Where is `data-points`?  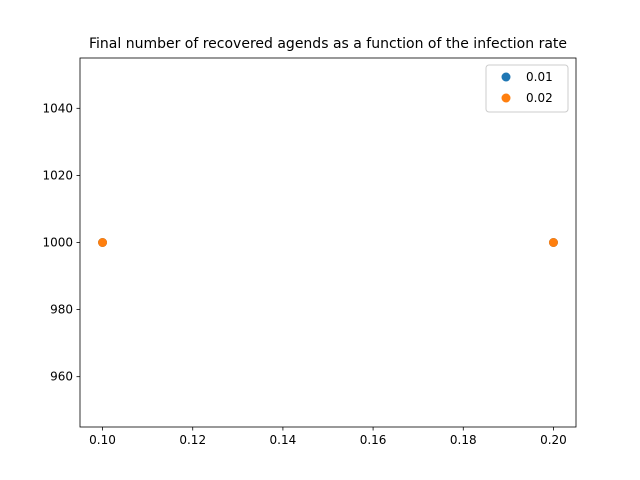 data-points is located at coordinates (328, 242).